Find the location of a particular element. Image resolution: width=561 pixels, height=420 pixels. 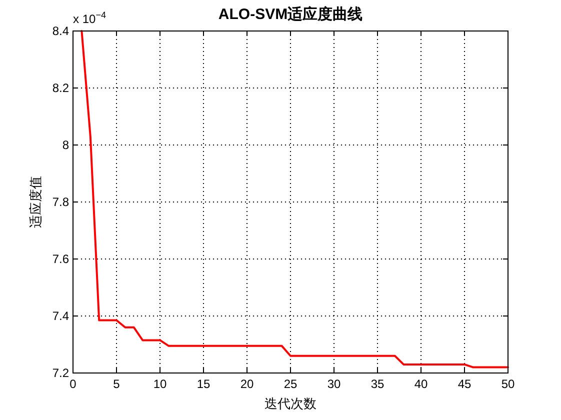

x-tick-label: 40 is located at coordinates (421, 384).